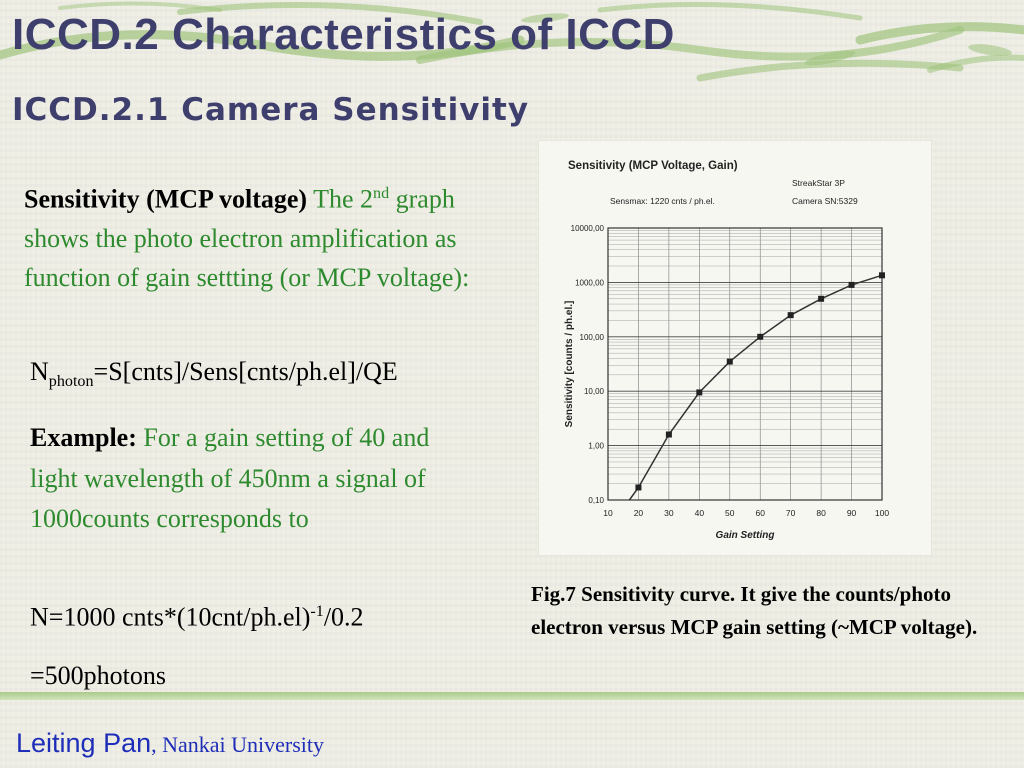  I want to click on x-tick-label-30: 30, so click(669, 513).